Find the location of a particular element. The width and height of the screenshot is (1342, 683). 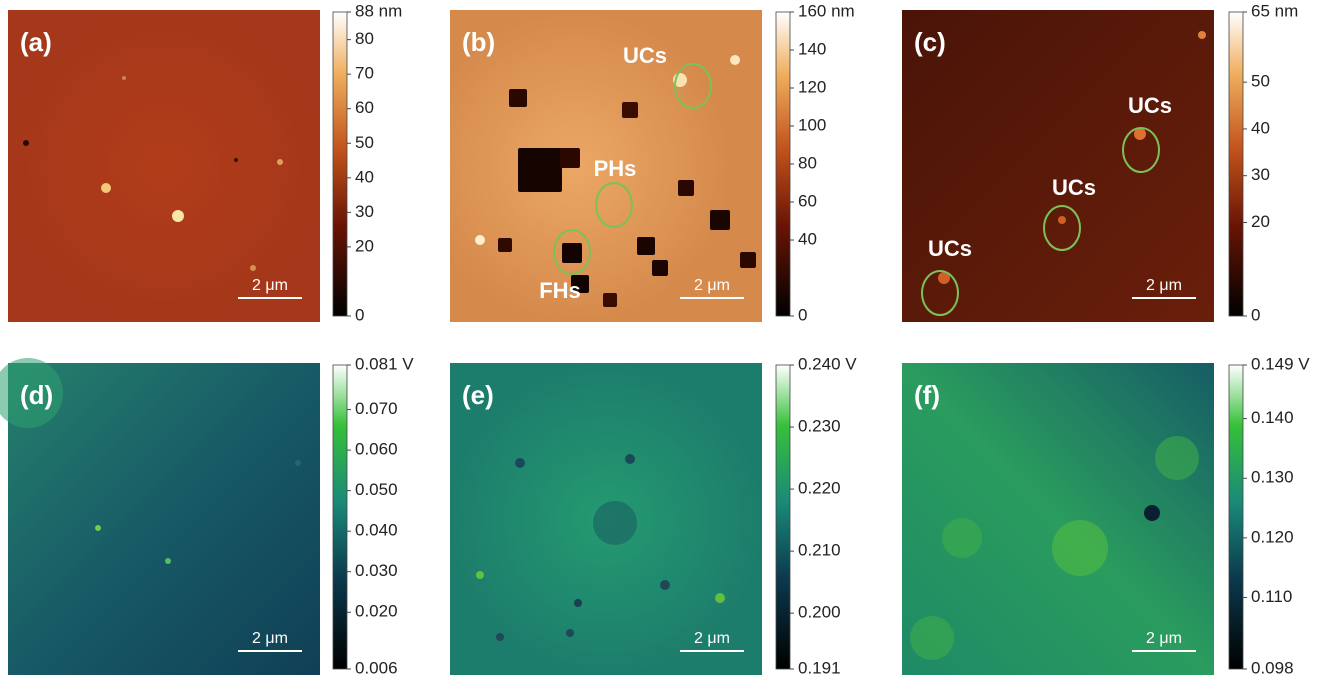

colorbar-tick-label: 0.220 is located at coordinates (819, 488).